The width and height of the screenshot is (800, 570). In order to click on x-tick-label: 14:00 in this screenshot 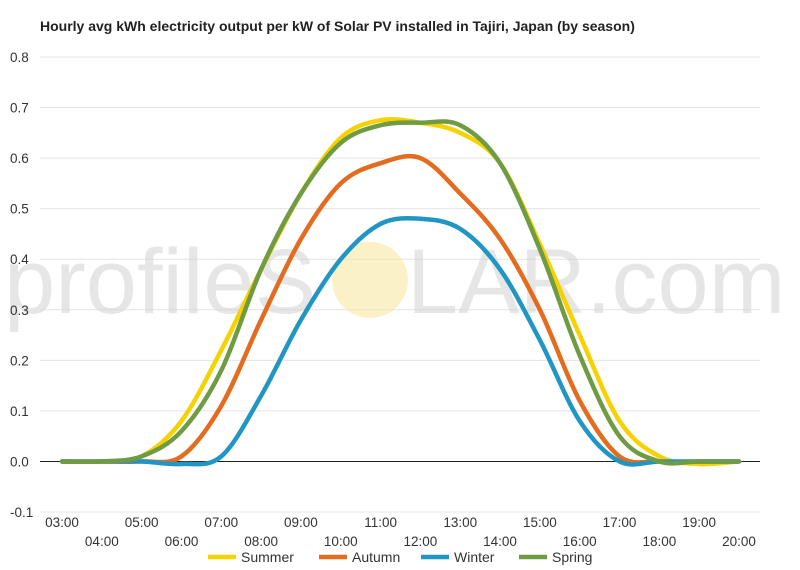, I will do `click(500, 541)`.